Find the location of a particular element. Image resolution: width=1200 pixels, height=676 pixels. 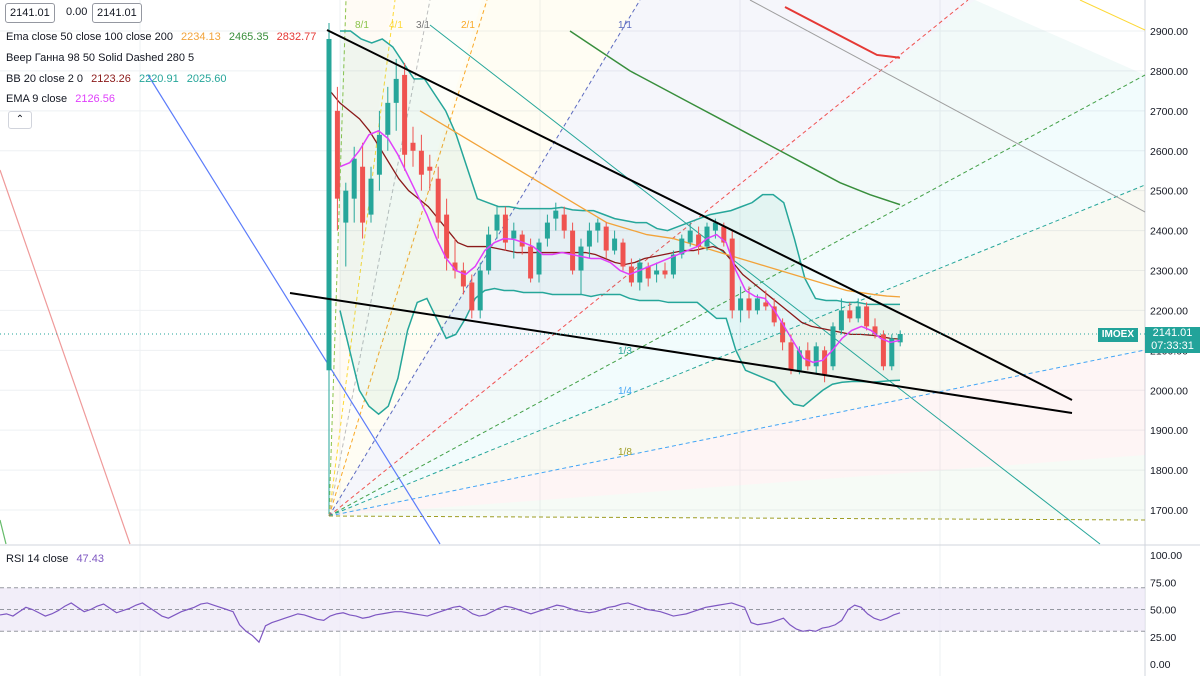

legend-bb: BB 20 close 2 0 2123.26 2220.91 2025.60 is located at coordinates (119, 79).